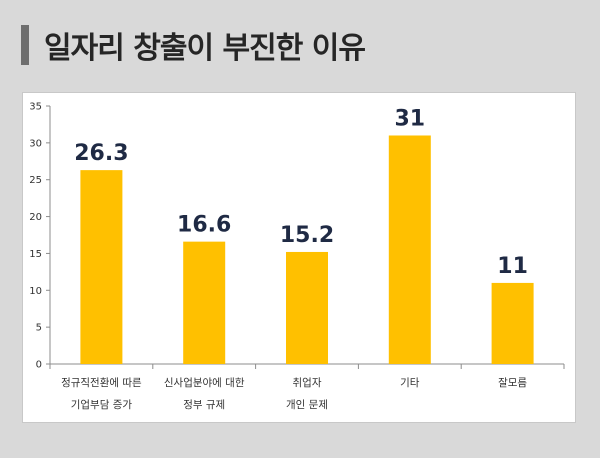 The image size is (600, 458). I want to click on category-label: 정부 규제, so click(204, 405).